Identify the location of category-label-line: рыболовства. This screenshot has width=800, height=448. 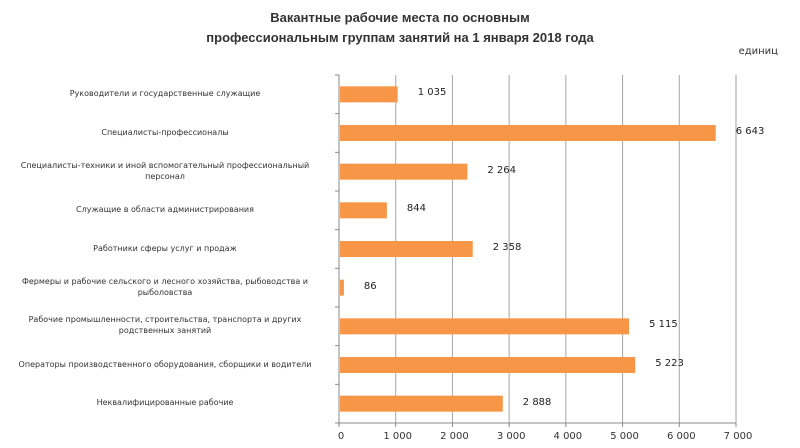
(165, 292).